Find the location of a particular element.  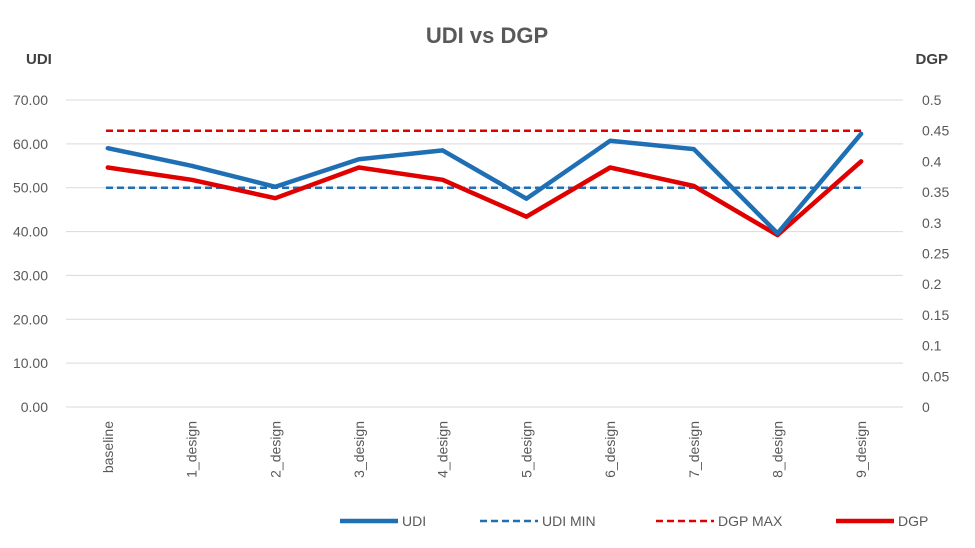

right-tick-label: 0.4 is located at coordinates (932, 161).